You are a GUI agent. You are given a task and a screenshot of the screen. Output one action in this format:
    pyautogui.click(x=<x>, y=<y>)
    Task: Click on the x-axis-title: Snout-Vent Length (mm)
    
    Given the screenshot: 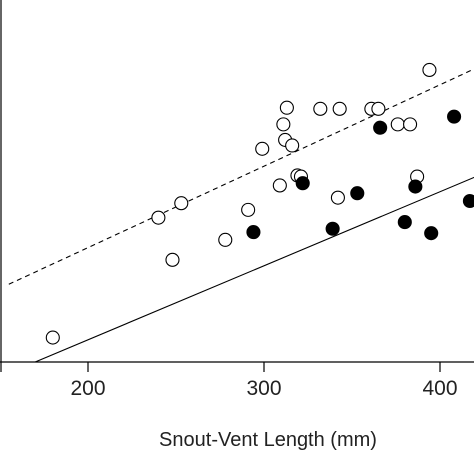 What is the action you would take?
    pyautogui.click(x=268, y=440)
    